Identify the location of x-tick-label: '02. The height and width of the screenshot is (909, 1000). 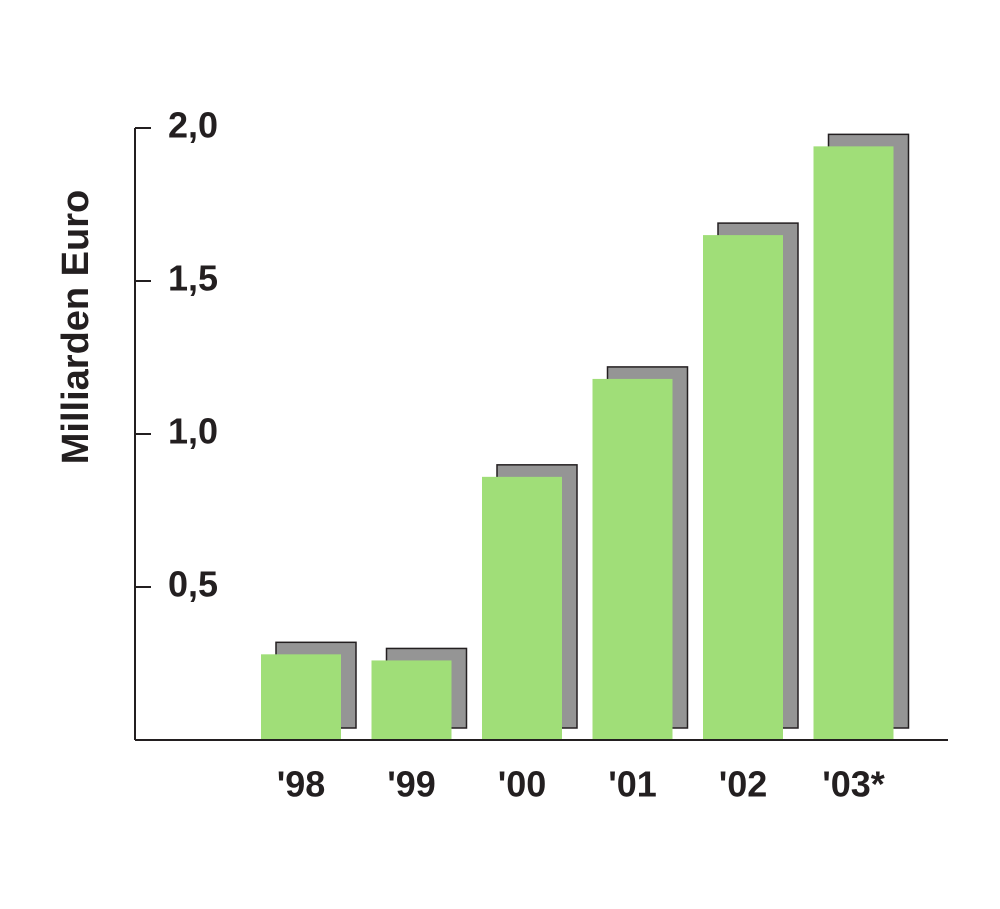
(743, 784).